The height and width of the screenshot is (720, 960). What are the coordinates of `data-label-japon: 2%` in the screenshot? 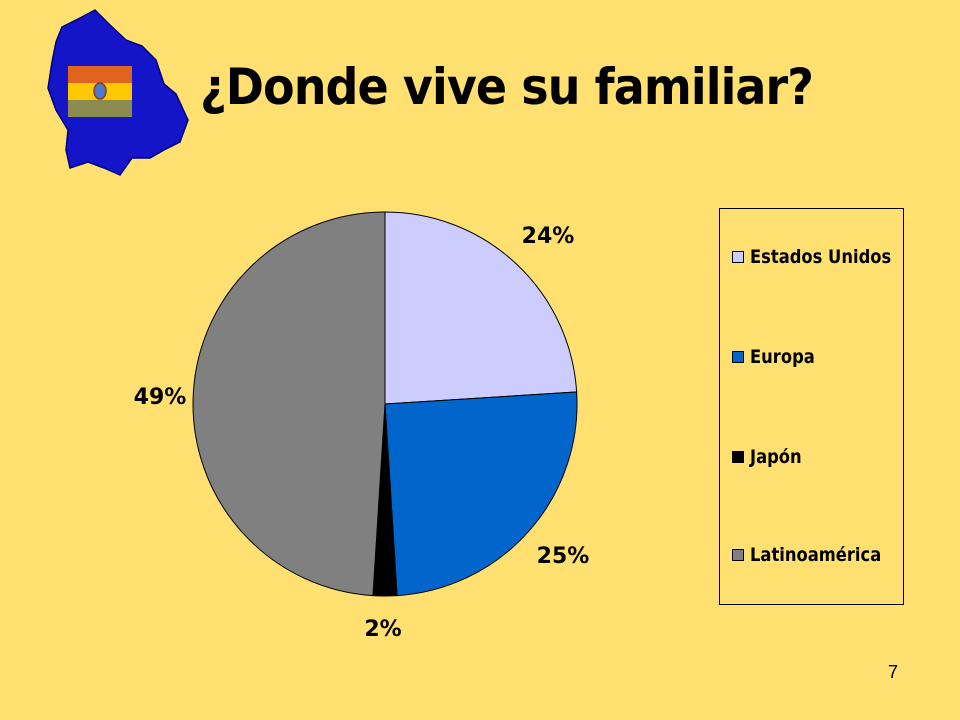 It's located at (382, 629).